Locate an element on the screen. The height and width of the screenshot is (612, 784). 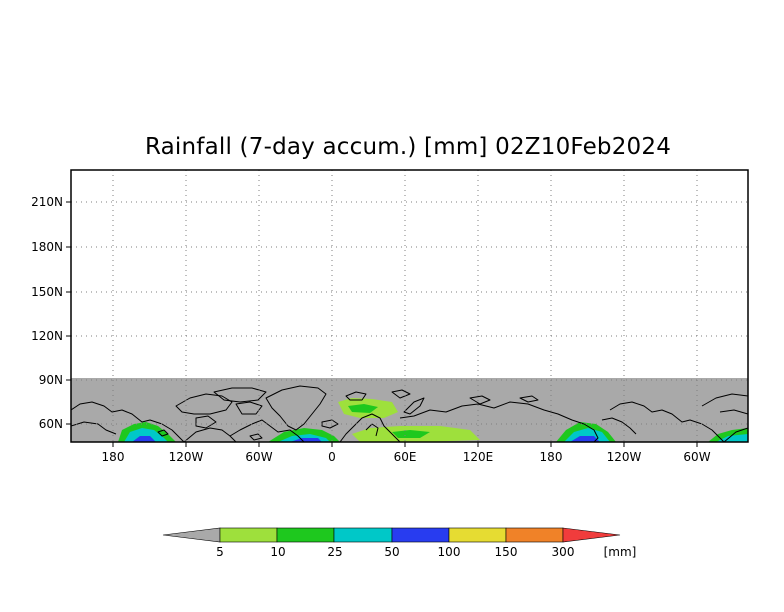
colorbar-under-arrow is located at coordinates (191, 535).